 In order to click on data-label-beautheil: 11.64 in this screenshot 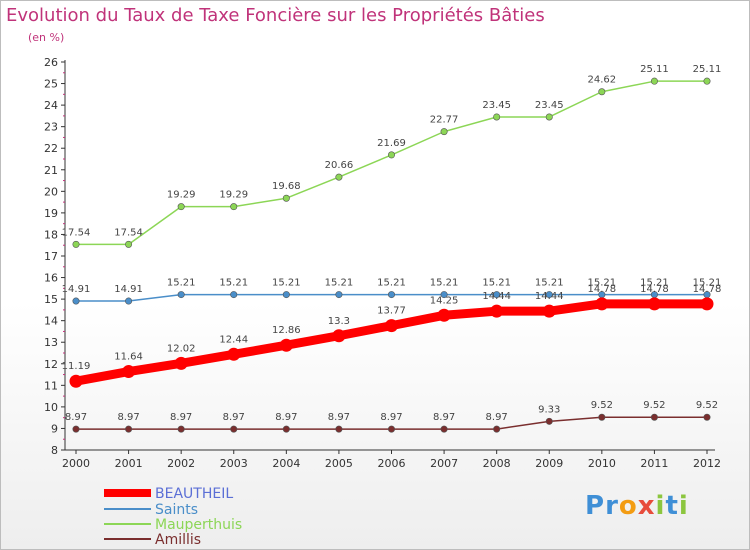, I will do `click(128, 357)`.